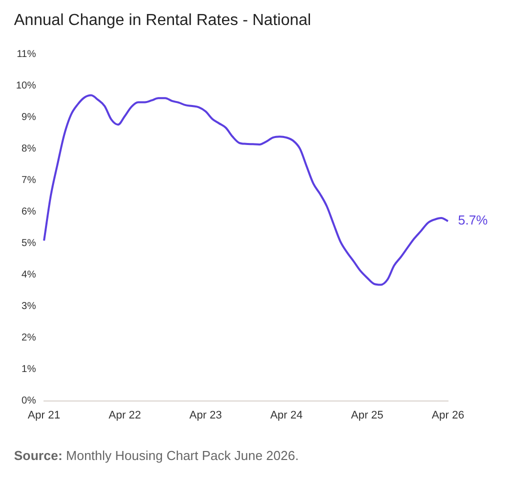 Image resolution: width=528 pixels, height=500 pixels. I want to click on y-tick-label: 3%, so click(29, 306).